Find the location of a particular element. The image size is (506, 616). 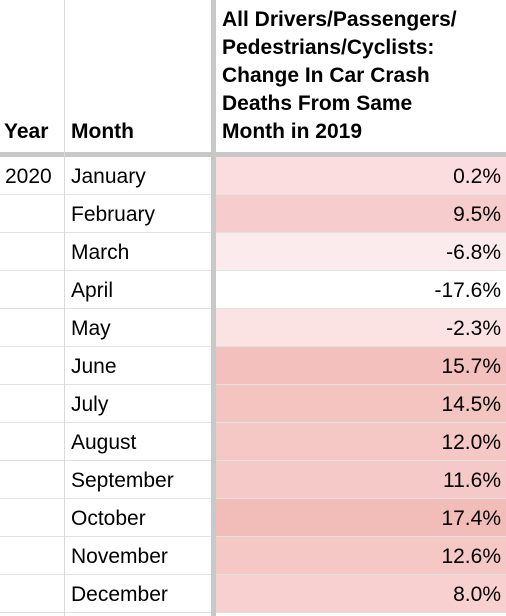

cell-month: July is located at coordinates (90, 404).